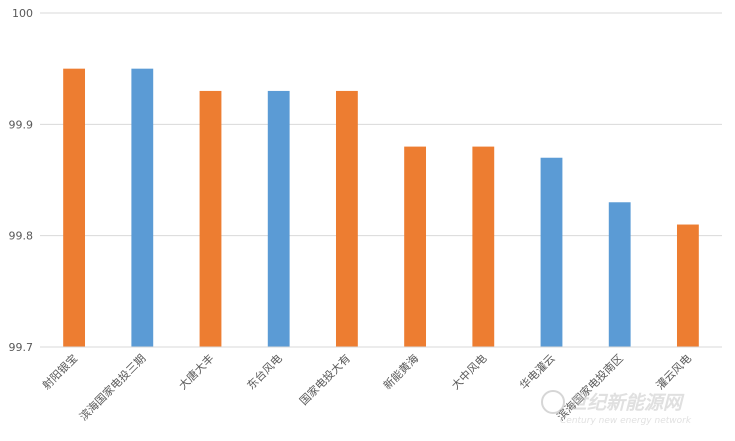 This screenshot has height=441, width=735. I want to click on y-axis-tick-labels: 99.7 99.8 99.9 100, so click(21, 180).